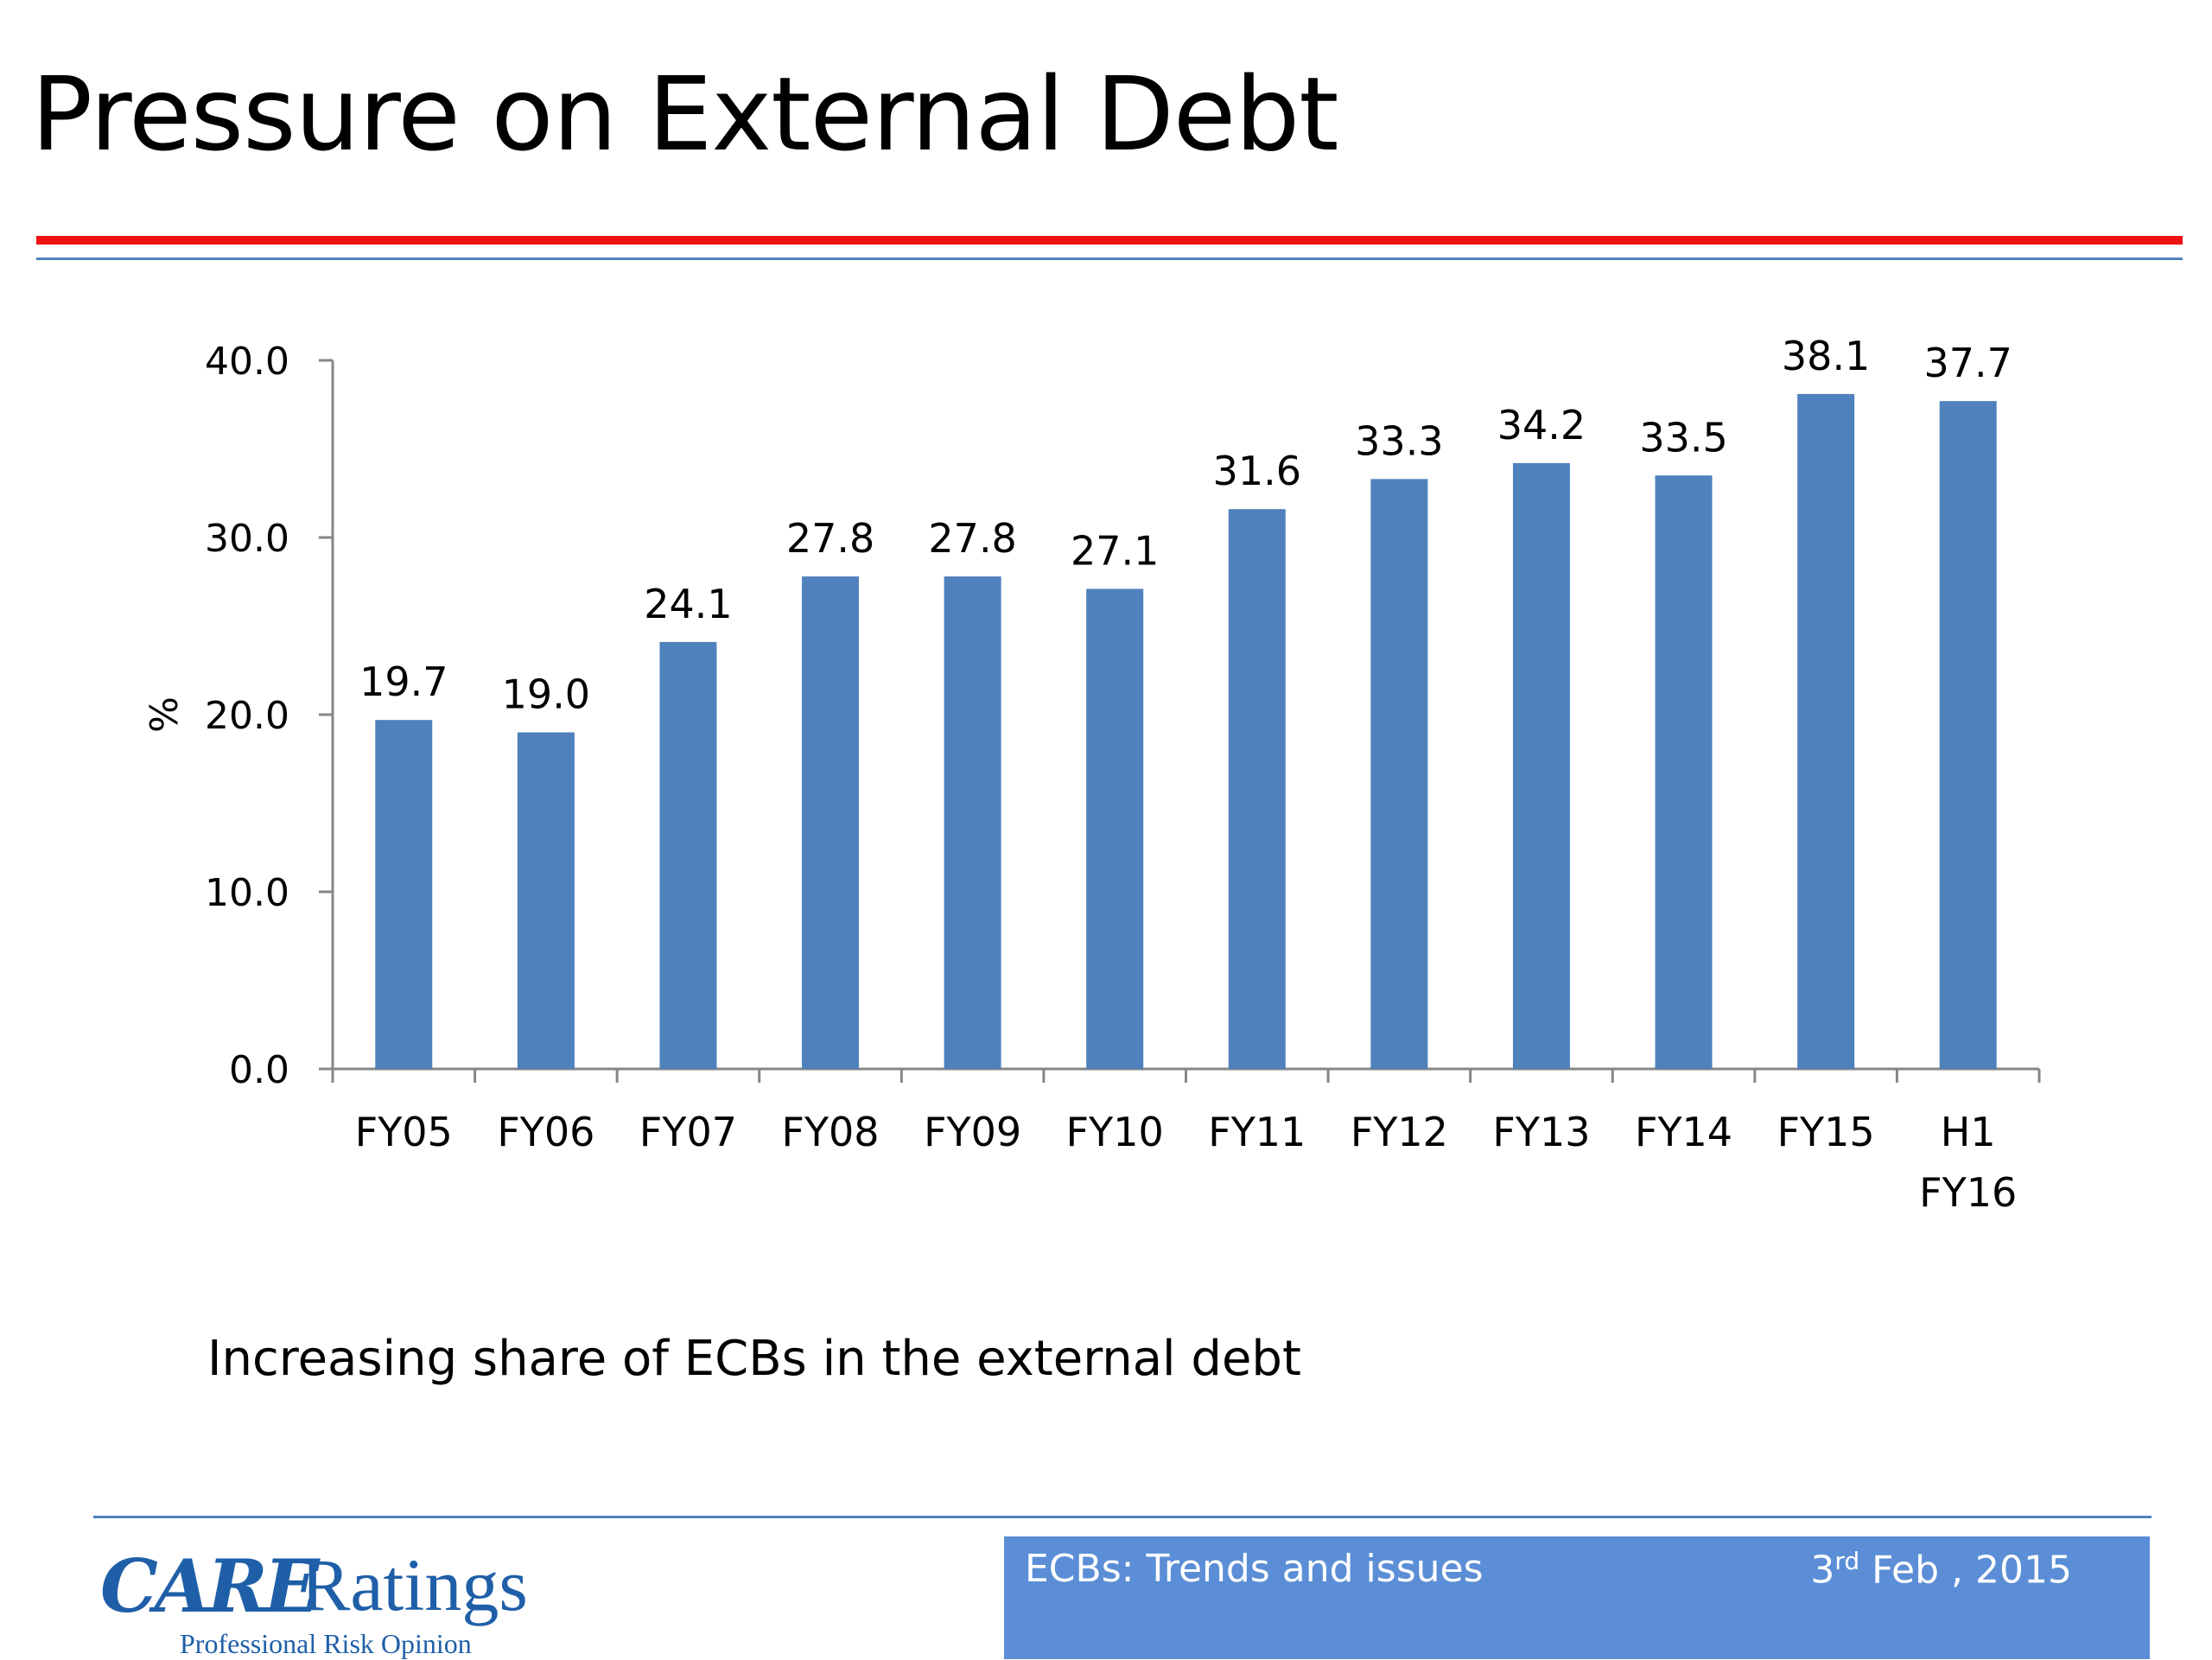  I want to click on x-tick-label: FY13, so click(1541, 1132).